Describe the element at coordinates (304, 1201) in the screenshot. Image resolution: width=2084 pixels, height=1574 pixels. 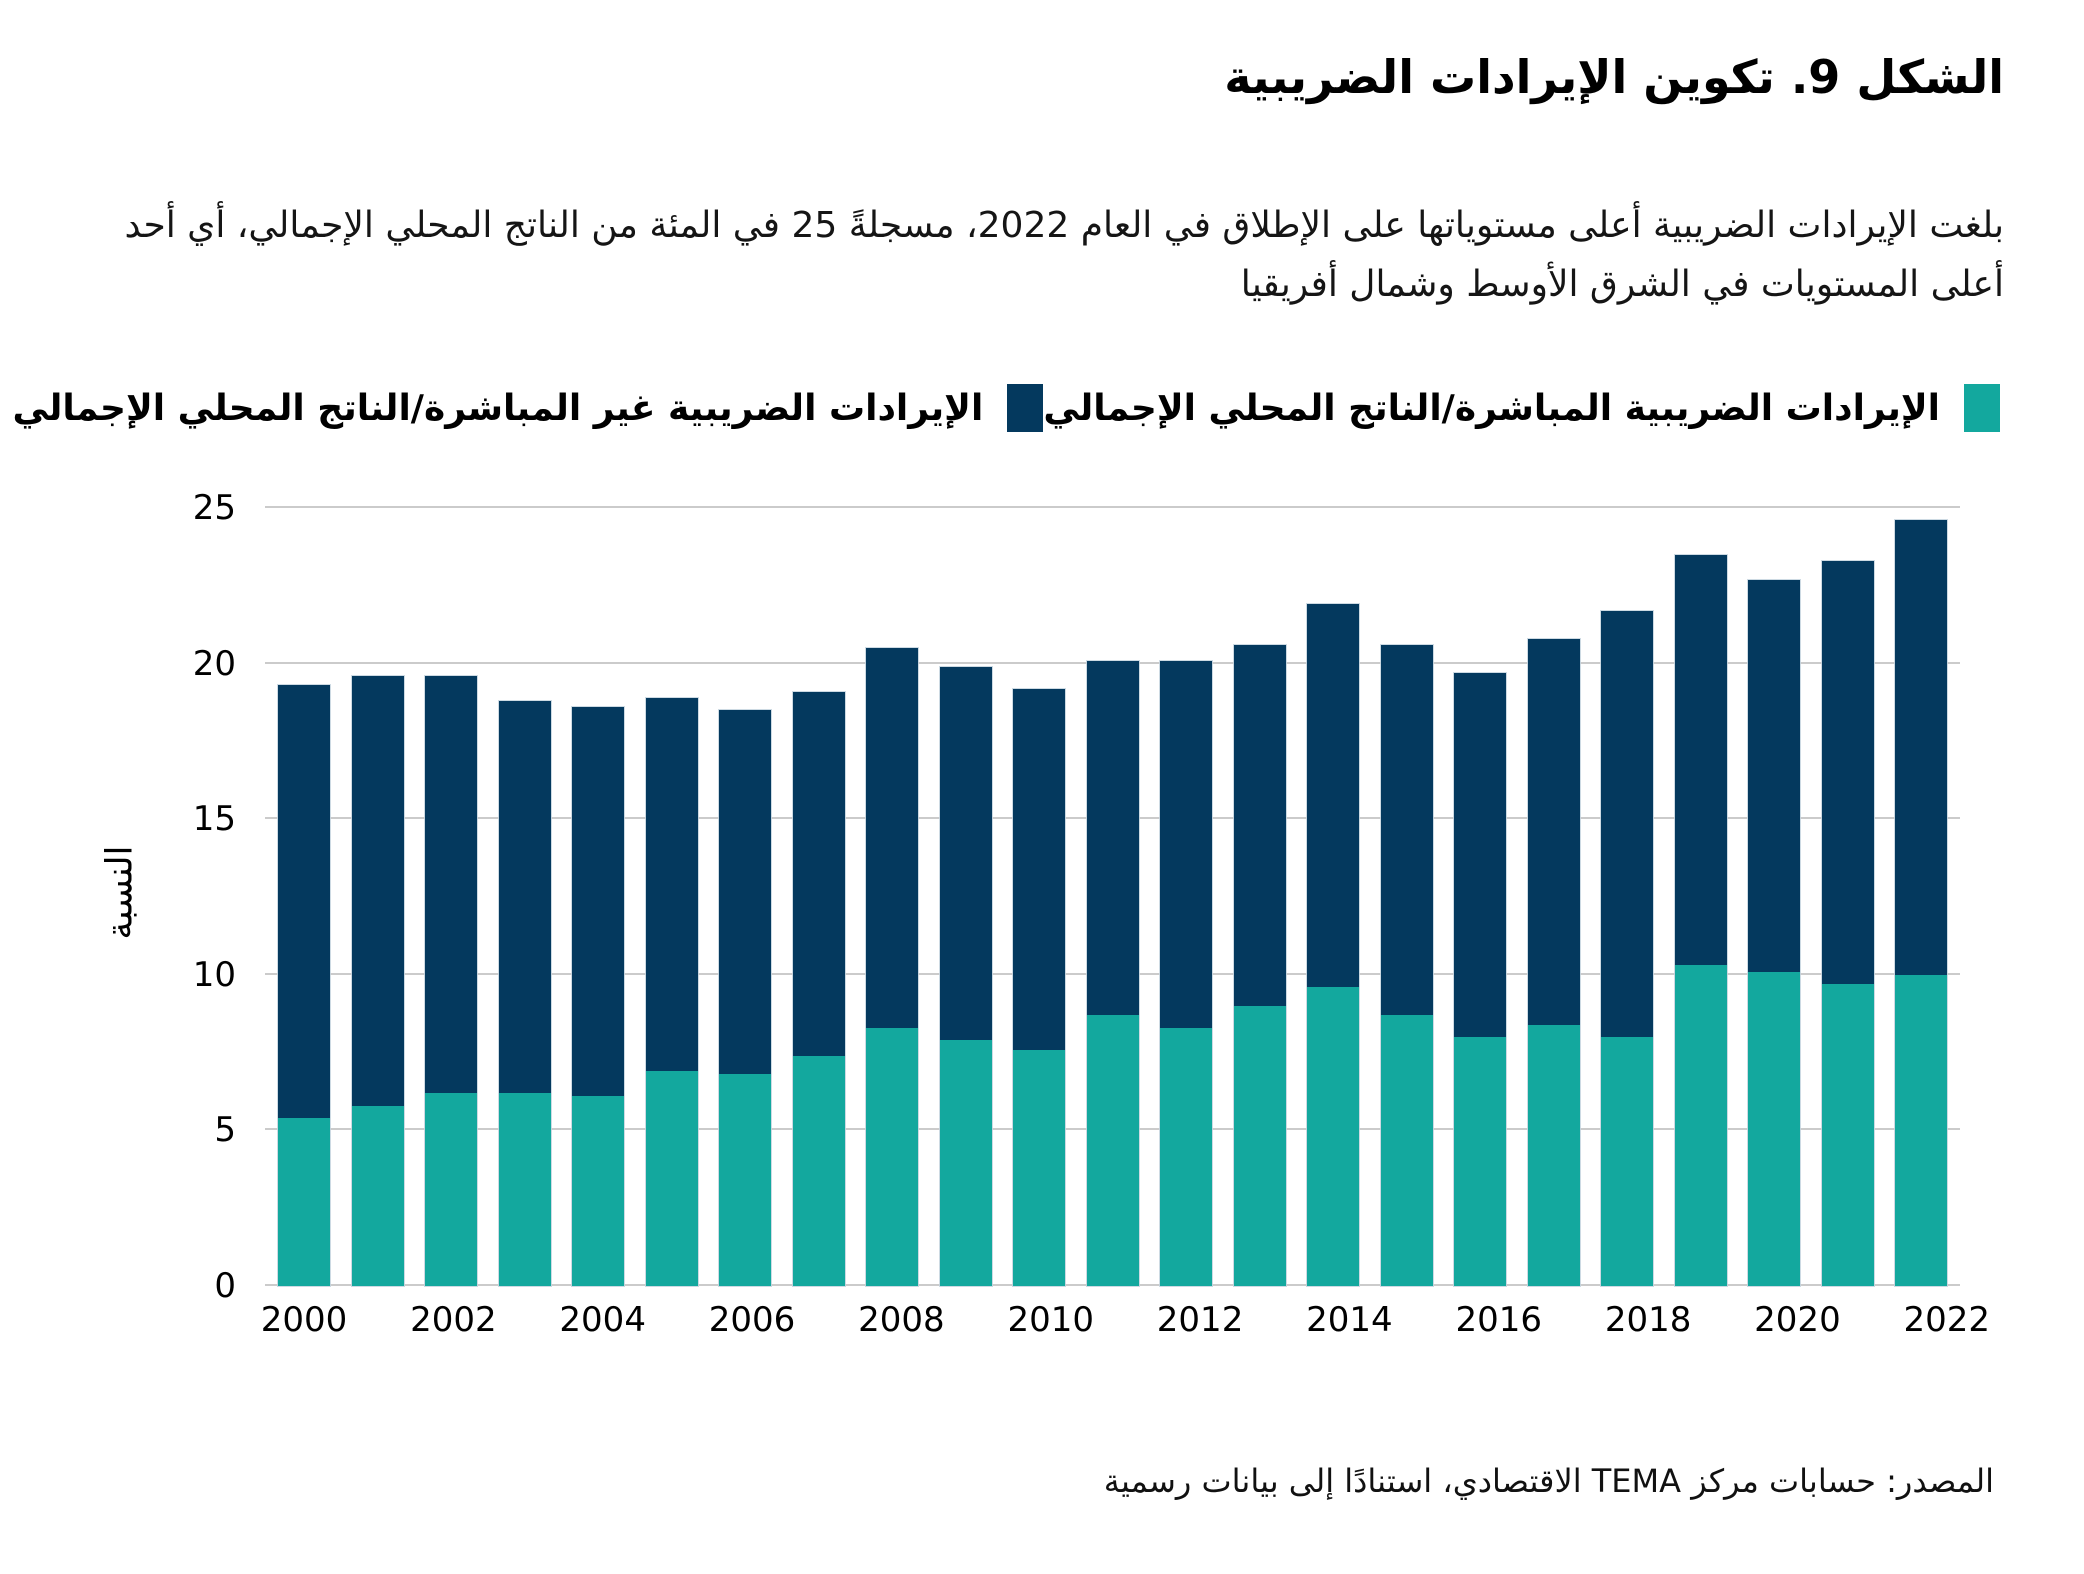
I see `bar-2000-direct-segment` at that location.